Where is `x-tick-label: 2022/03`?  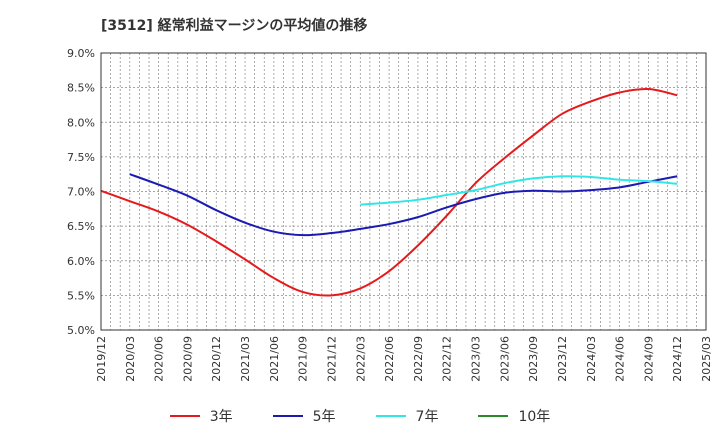
x-tick-label: 2022/03 is located at coordinates (360, 359).